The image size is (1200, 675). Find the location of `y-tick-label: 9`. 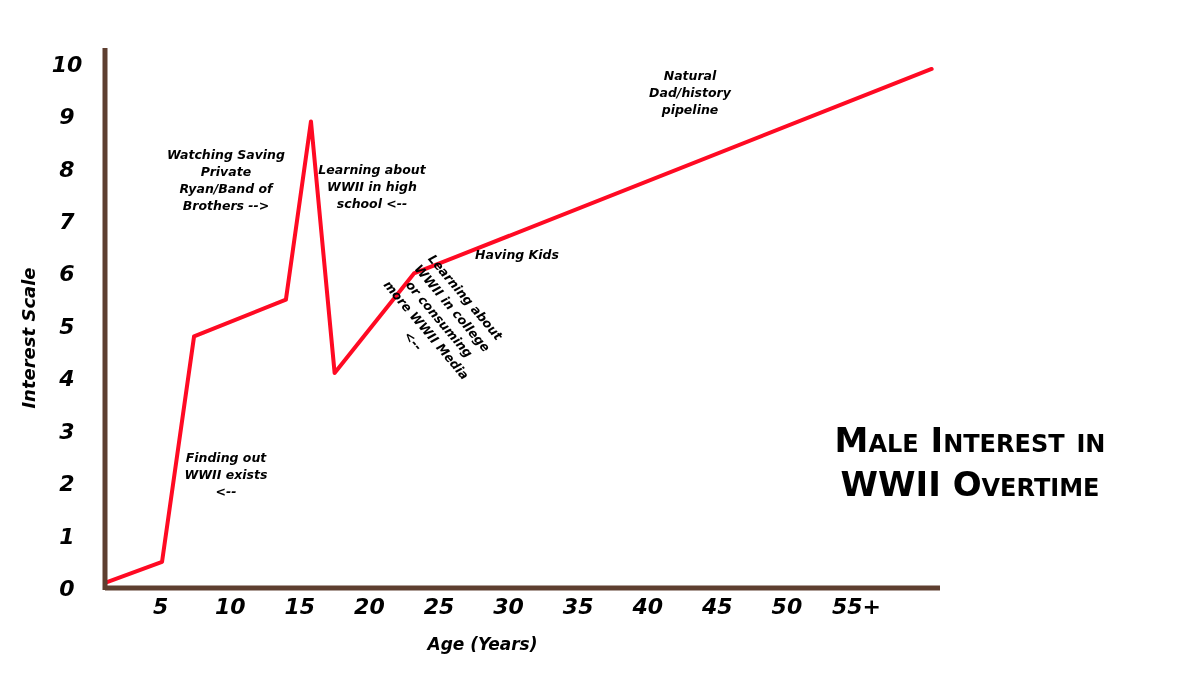

y-tick-label: 9 is located at coordinates (67, 117).